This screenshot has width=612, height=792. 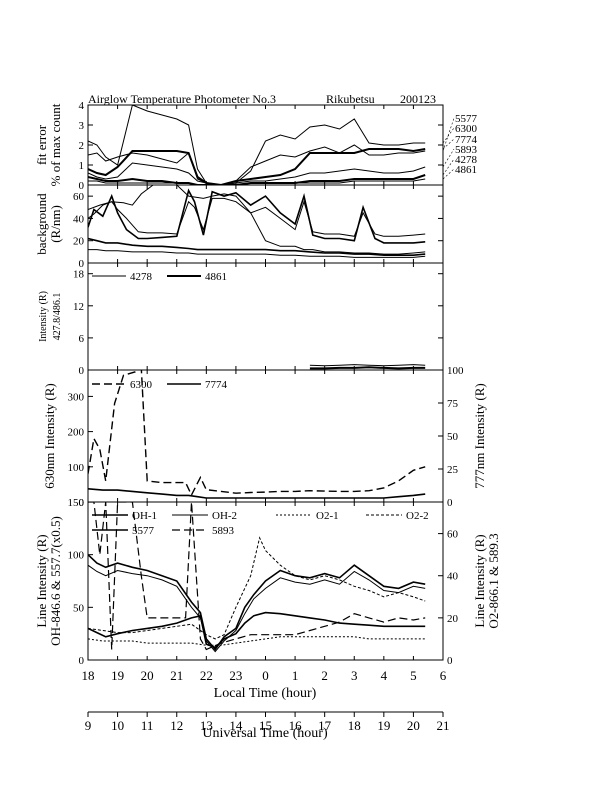 What do you see at coordinates (176, 675) in the screenshot?
I see `lt-tick-label: 21` at bounding box center [176, 675].